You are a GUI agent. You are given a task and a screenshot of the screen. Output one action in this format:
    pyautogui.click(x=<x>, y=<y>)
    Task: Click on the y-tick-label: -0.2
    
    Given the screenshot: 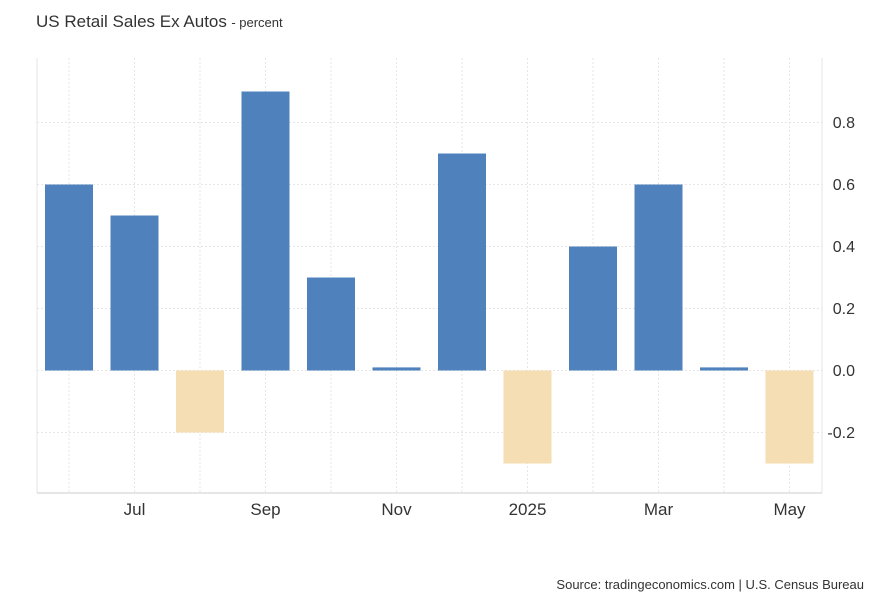 What is the action you would take?
    pyautogui.click(x=841, y=433)
    